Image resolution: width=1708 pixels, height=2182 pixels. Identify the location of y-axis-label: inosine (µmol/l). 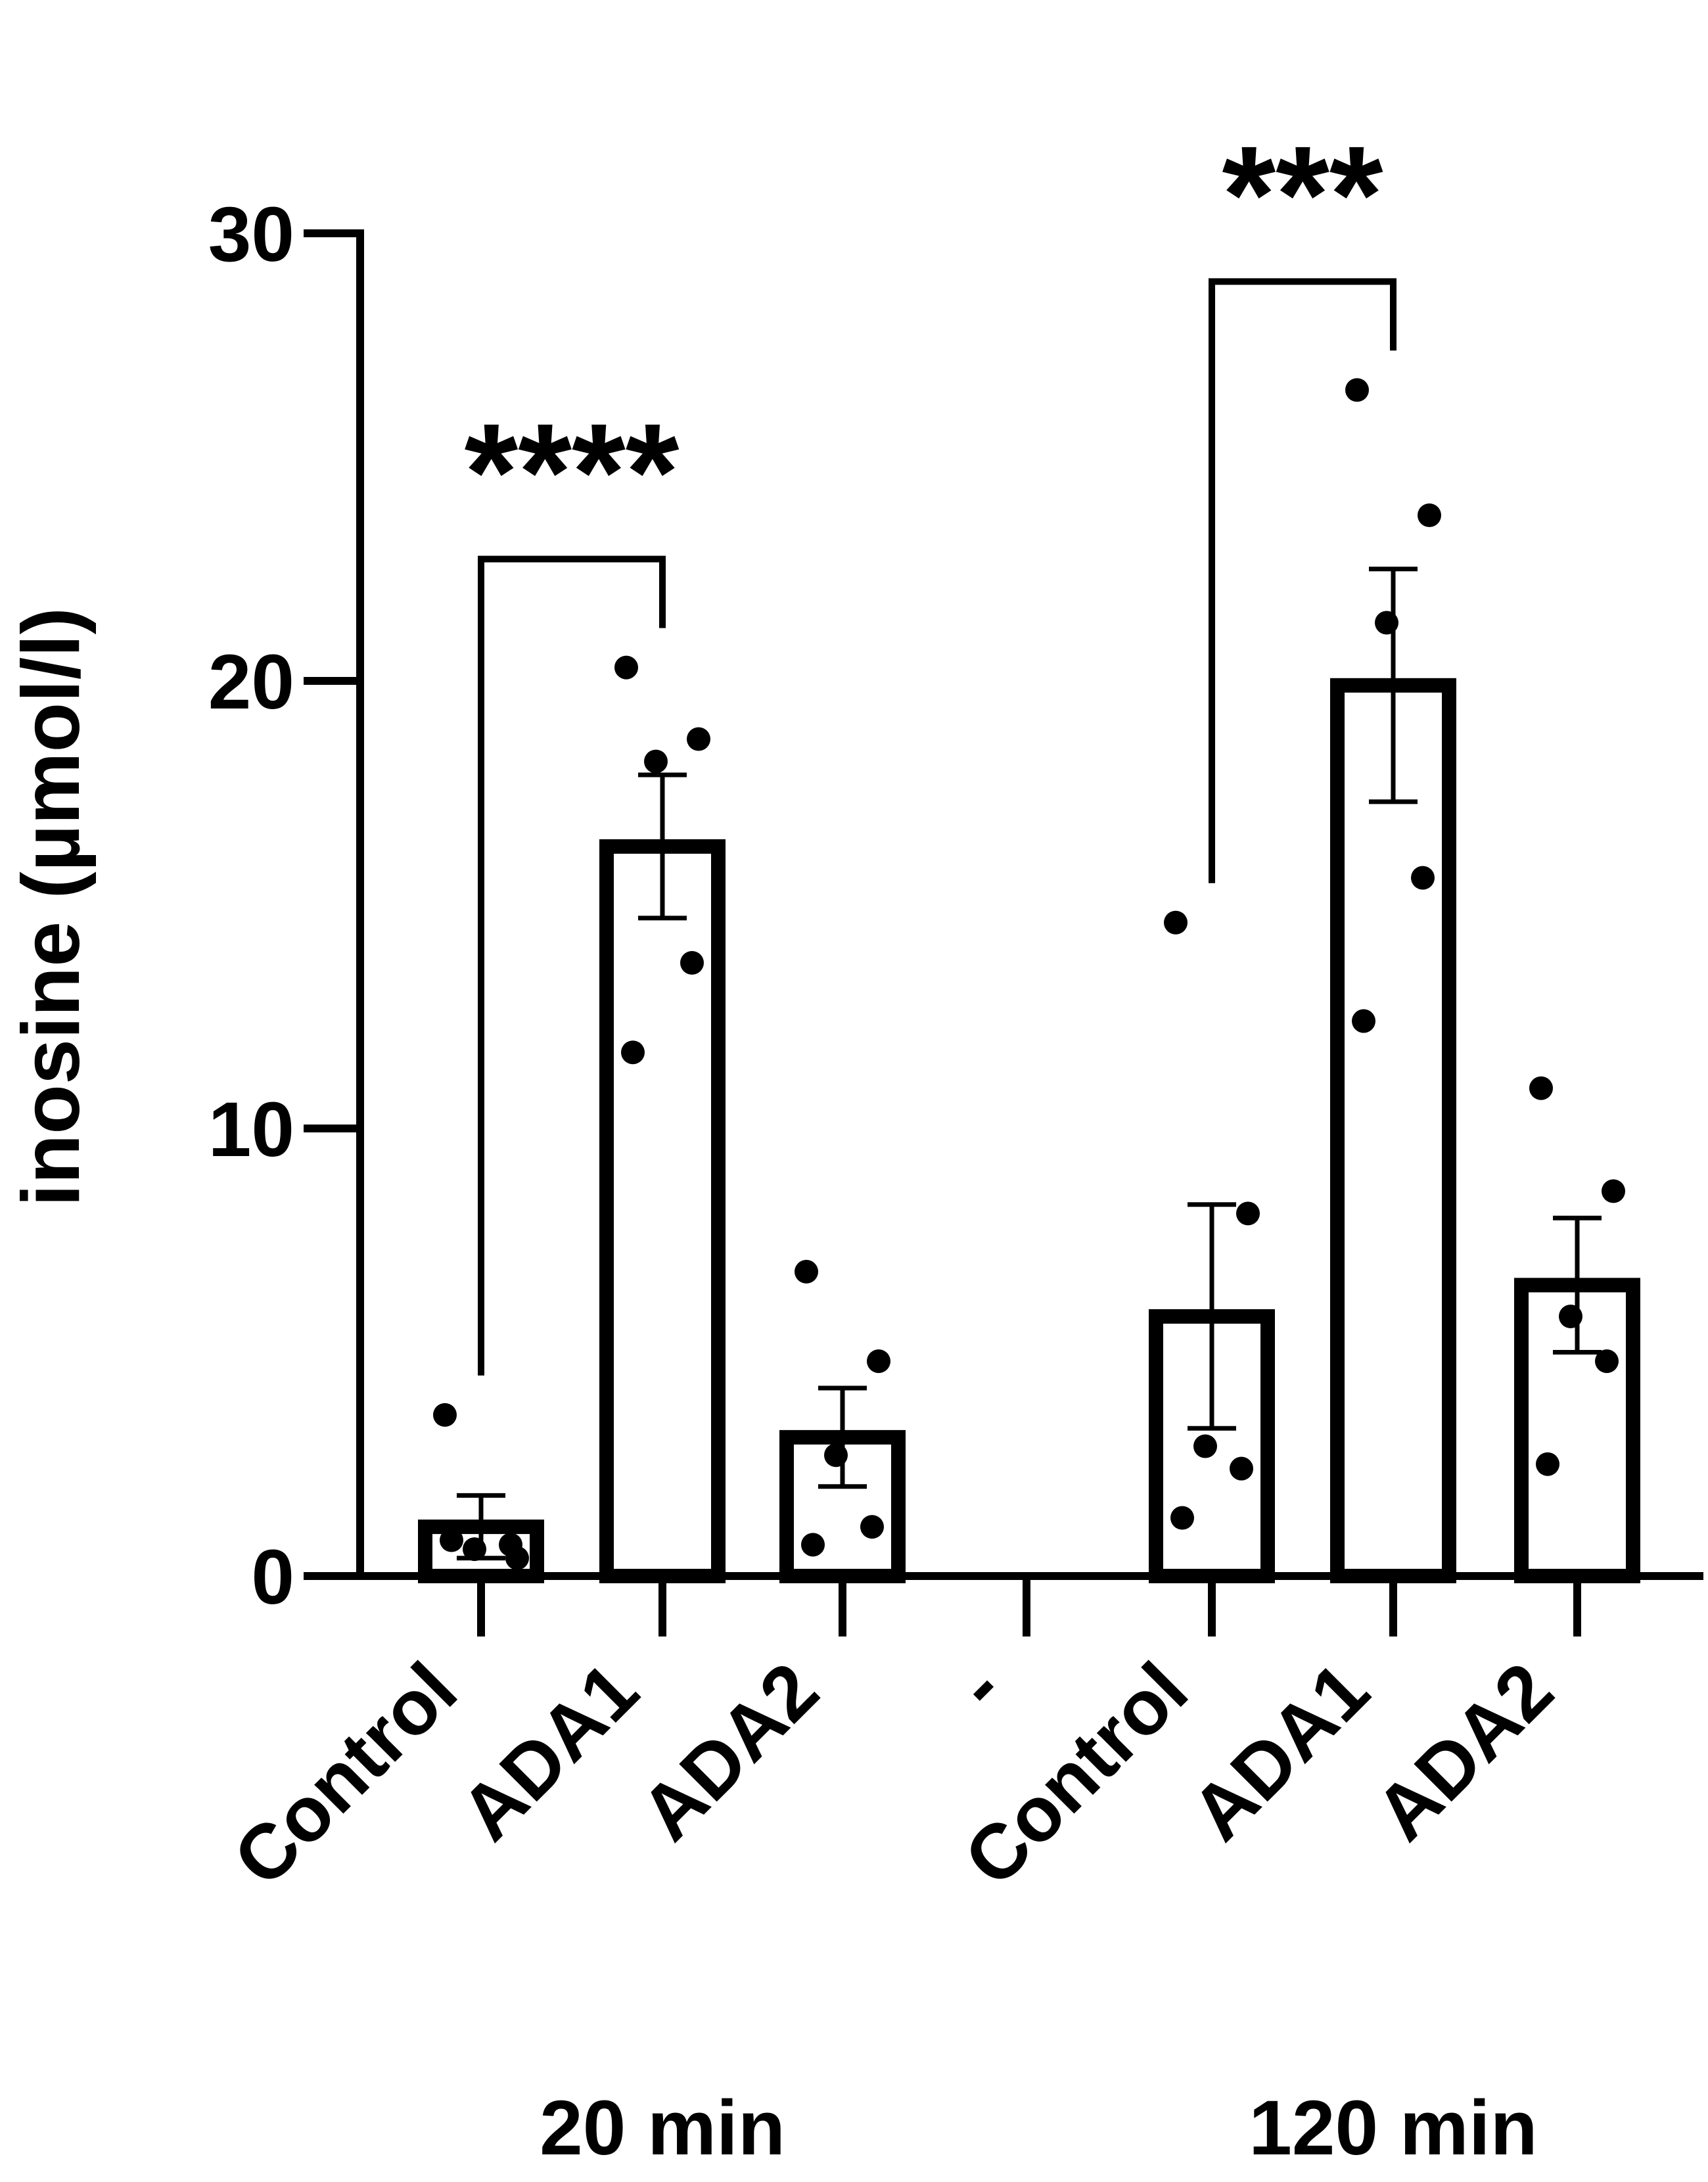
(51, 907).